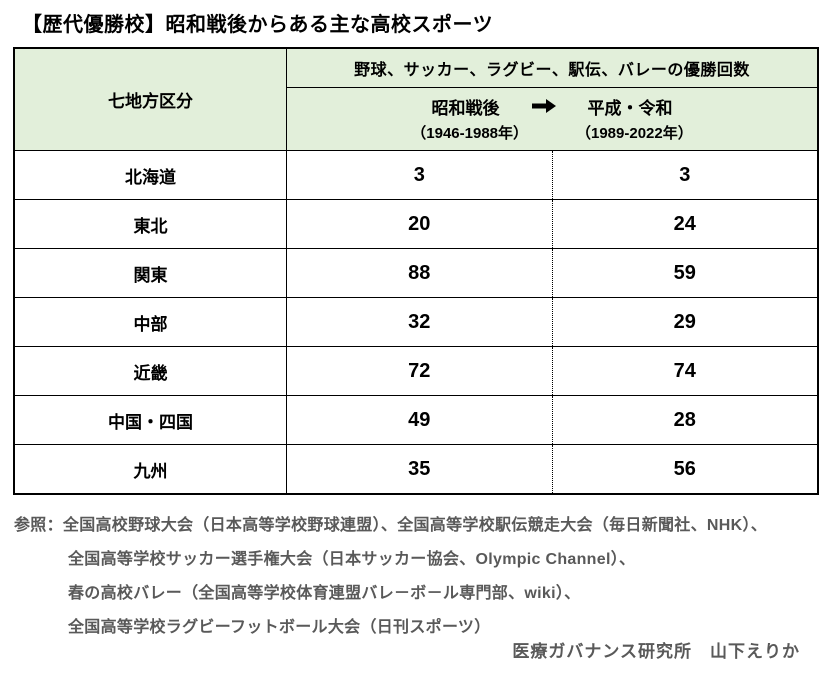  Describe the element at coordinates (684, 370) in the screenshot. I see `heisei-count-cell: 74` at that location.